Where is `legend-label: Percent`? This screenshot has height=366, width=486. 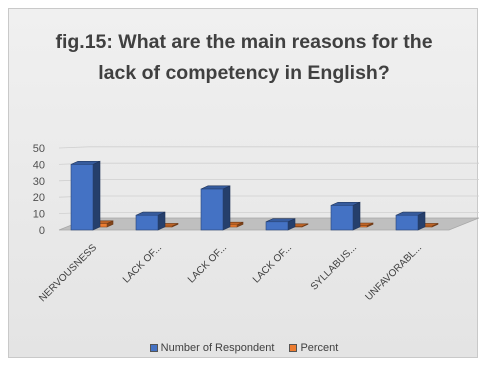
legend-label: Percent is located at coordinates (319, 348).